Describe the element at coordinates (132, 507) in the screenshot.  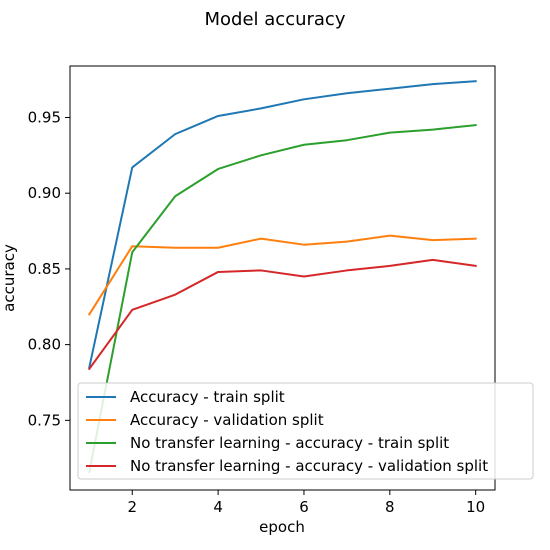
I see `x-tick-label: 2` at that location.